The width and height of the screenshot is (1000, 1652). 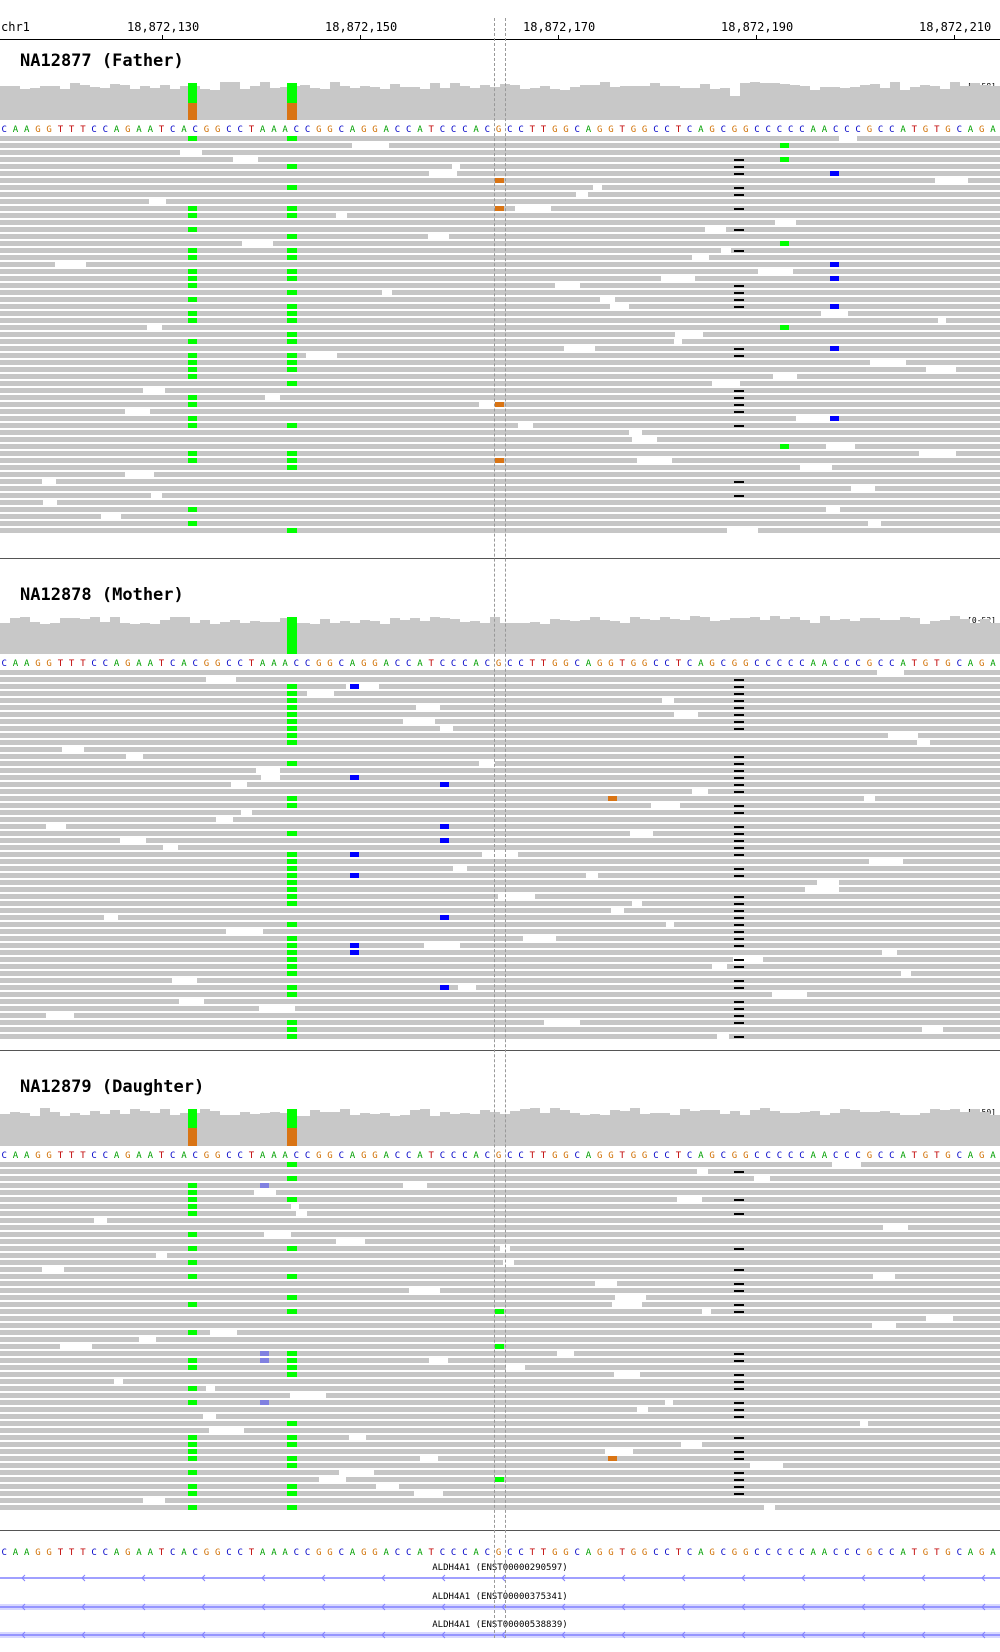 I want to click on transcript-label: ALDH4A1 (ENST00000375341), so click(x=500, y=1597).